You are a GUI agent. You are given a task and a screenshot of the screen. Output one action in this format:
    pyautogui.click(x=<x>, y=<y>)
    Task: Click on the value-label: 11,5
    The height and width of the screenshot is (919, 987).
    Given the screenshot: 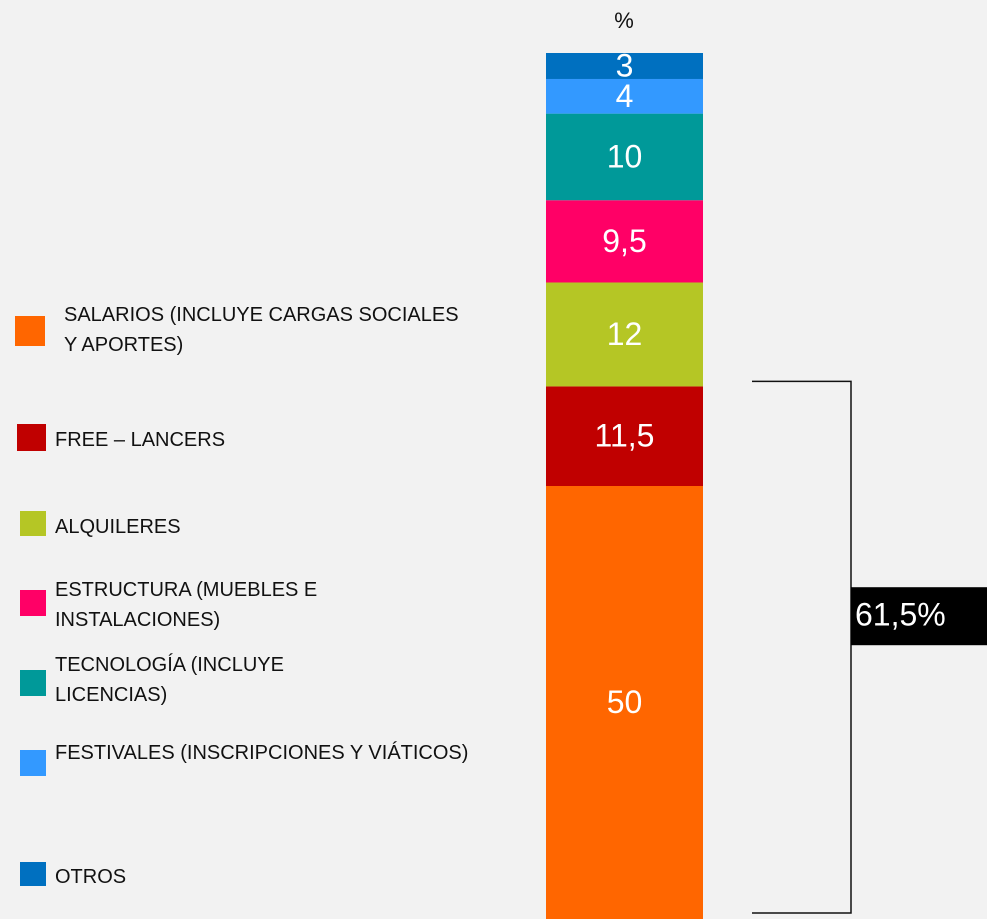 What is the action you would take?
    pyautogui.click(x=625, y=436)
    